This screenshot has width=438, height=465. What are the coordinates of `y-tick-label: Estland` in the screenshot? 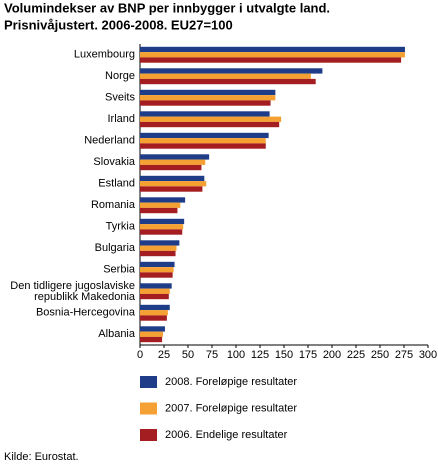 It's located at (116, 184).